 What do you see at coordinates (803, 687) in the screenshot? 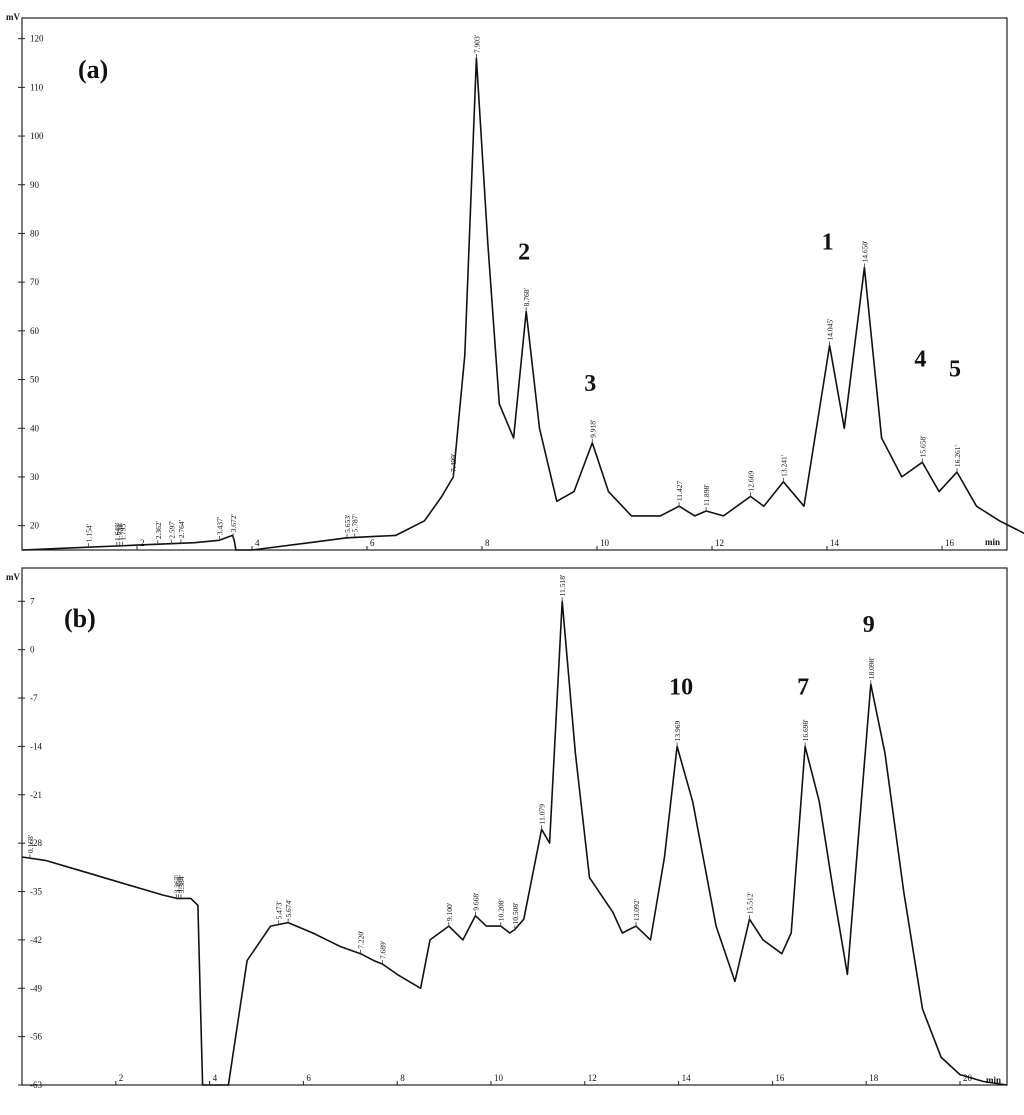
I see `peak-number: 7` at bounding box center [803, 687].